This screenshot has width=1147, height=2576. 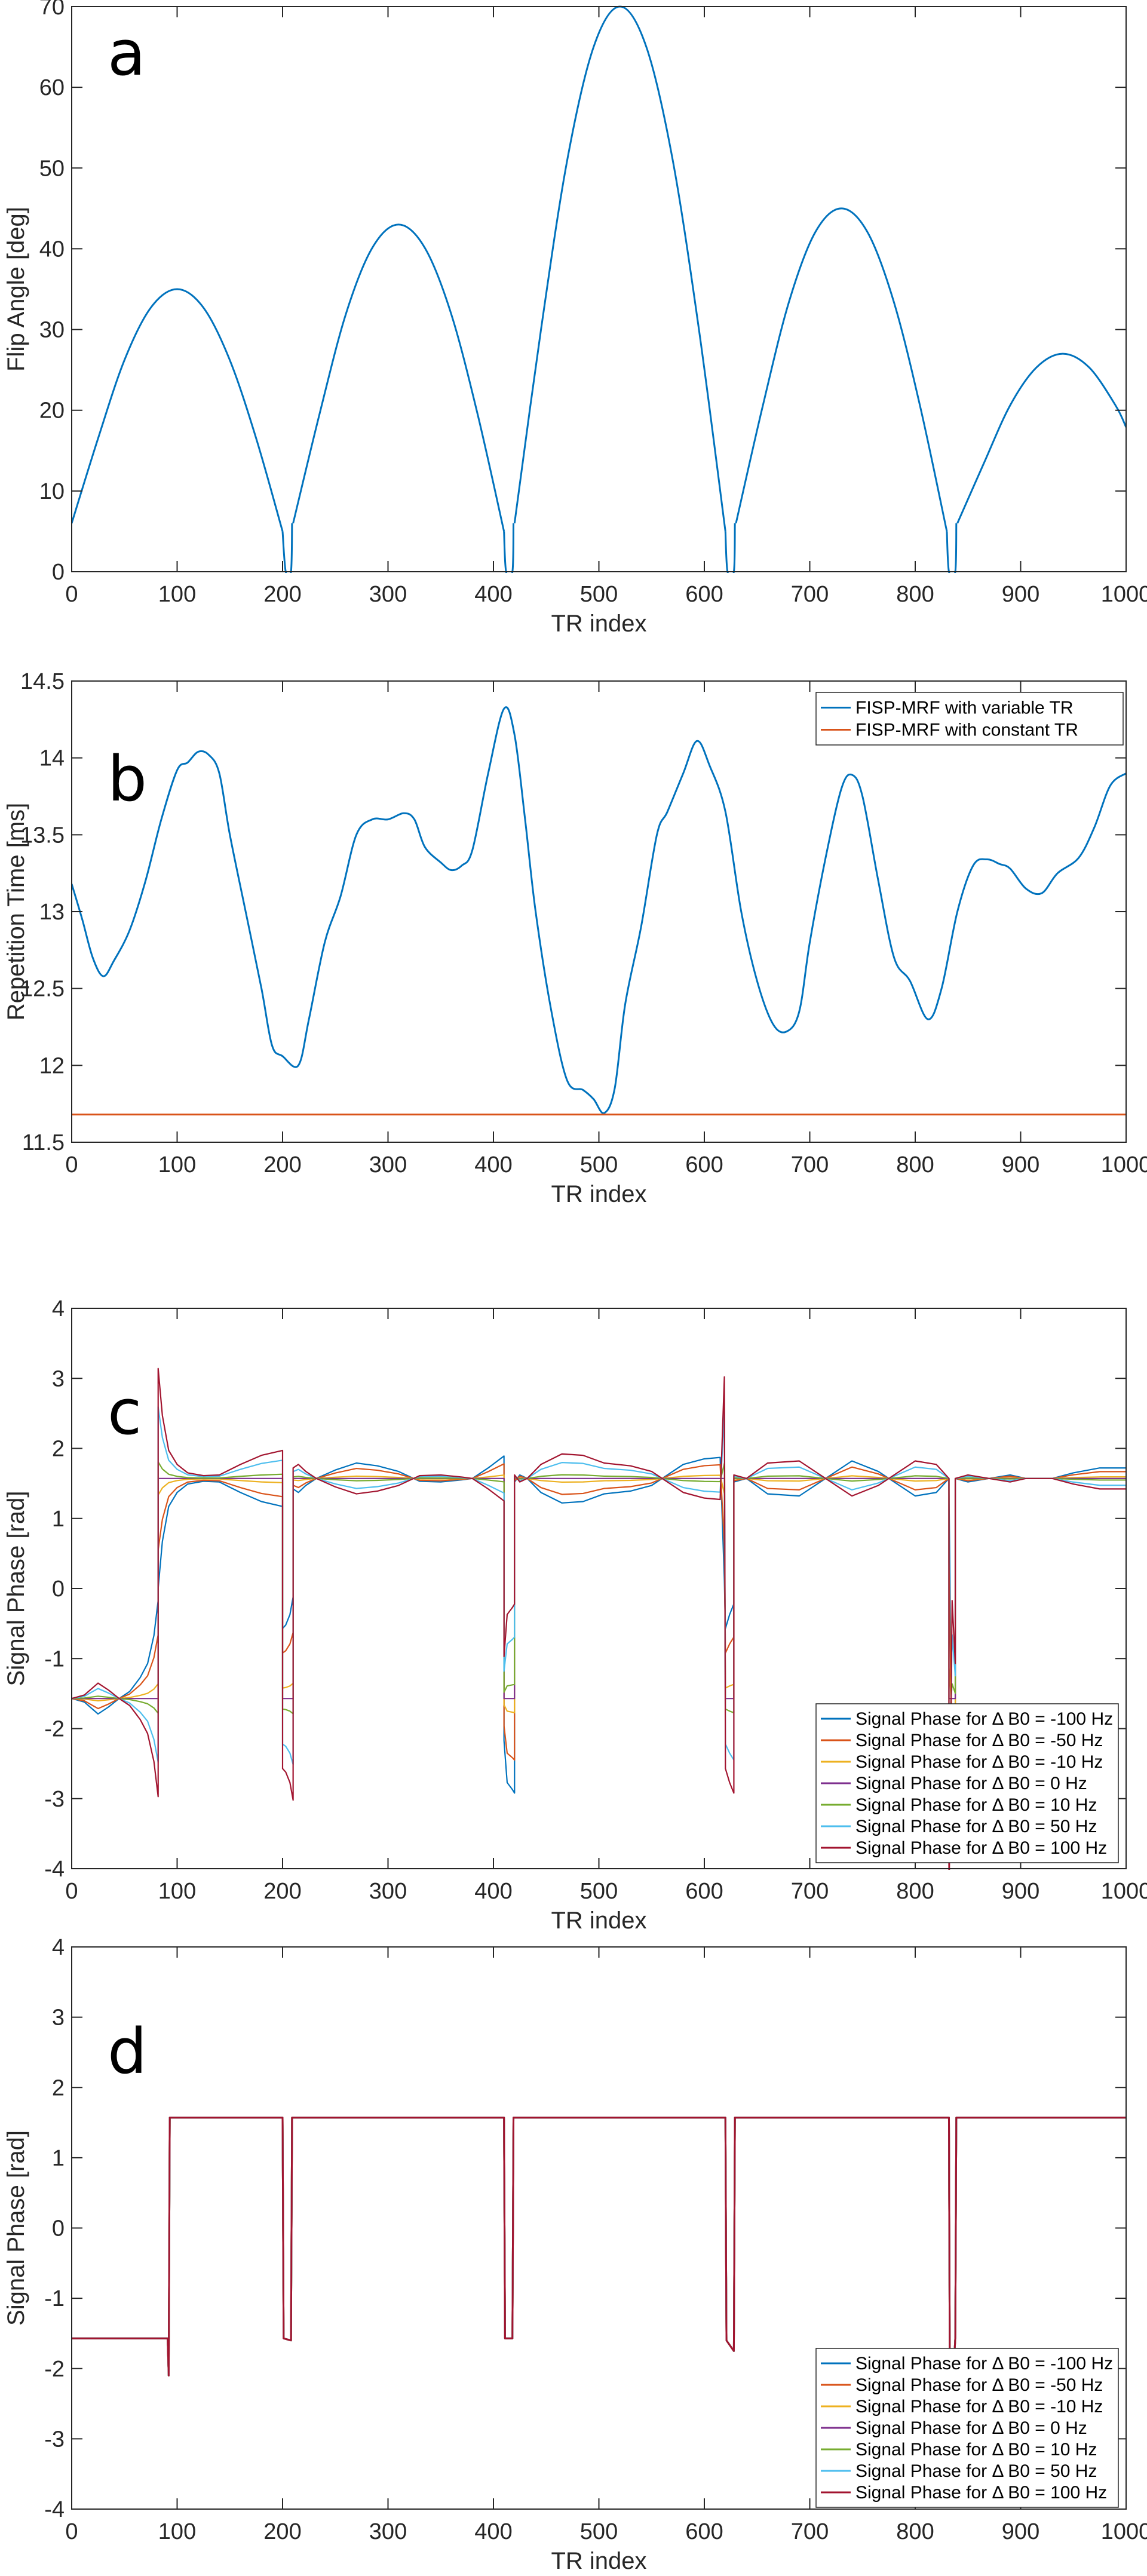 I want to click on series-group, so click(x=599, y=2278).